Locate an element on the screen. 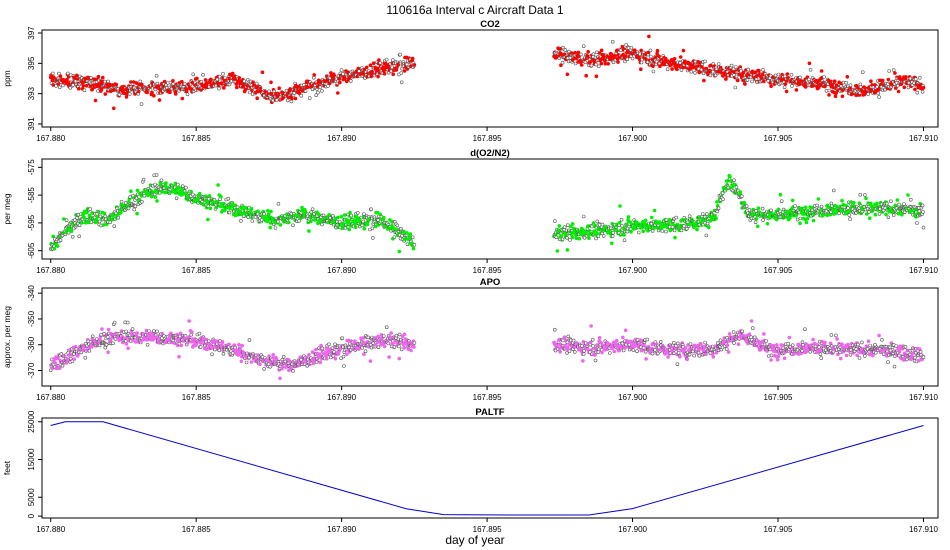  y-tick-label: 395 is located at coordinates (31, 63).